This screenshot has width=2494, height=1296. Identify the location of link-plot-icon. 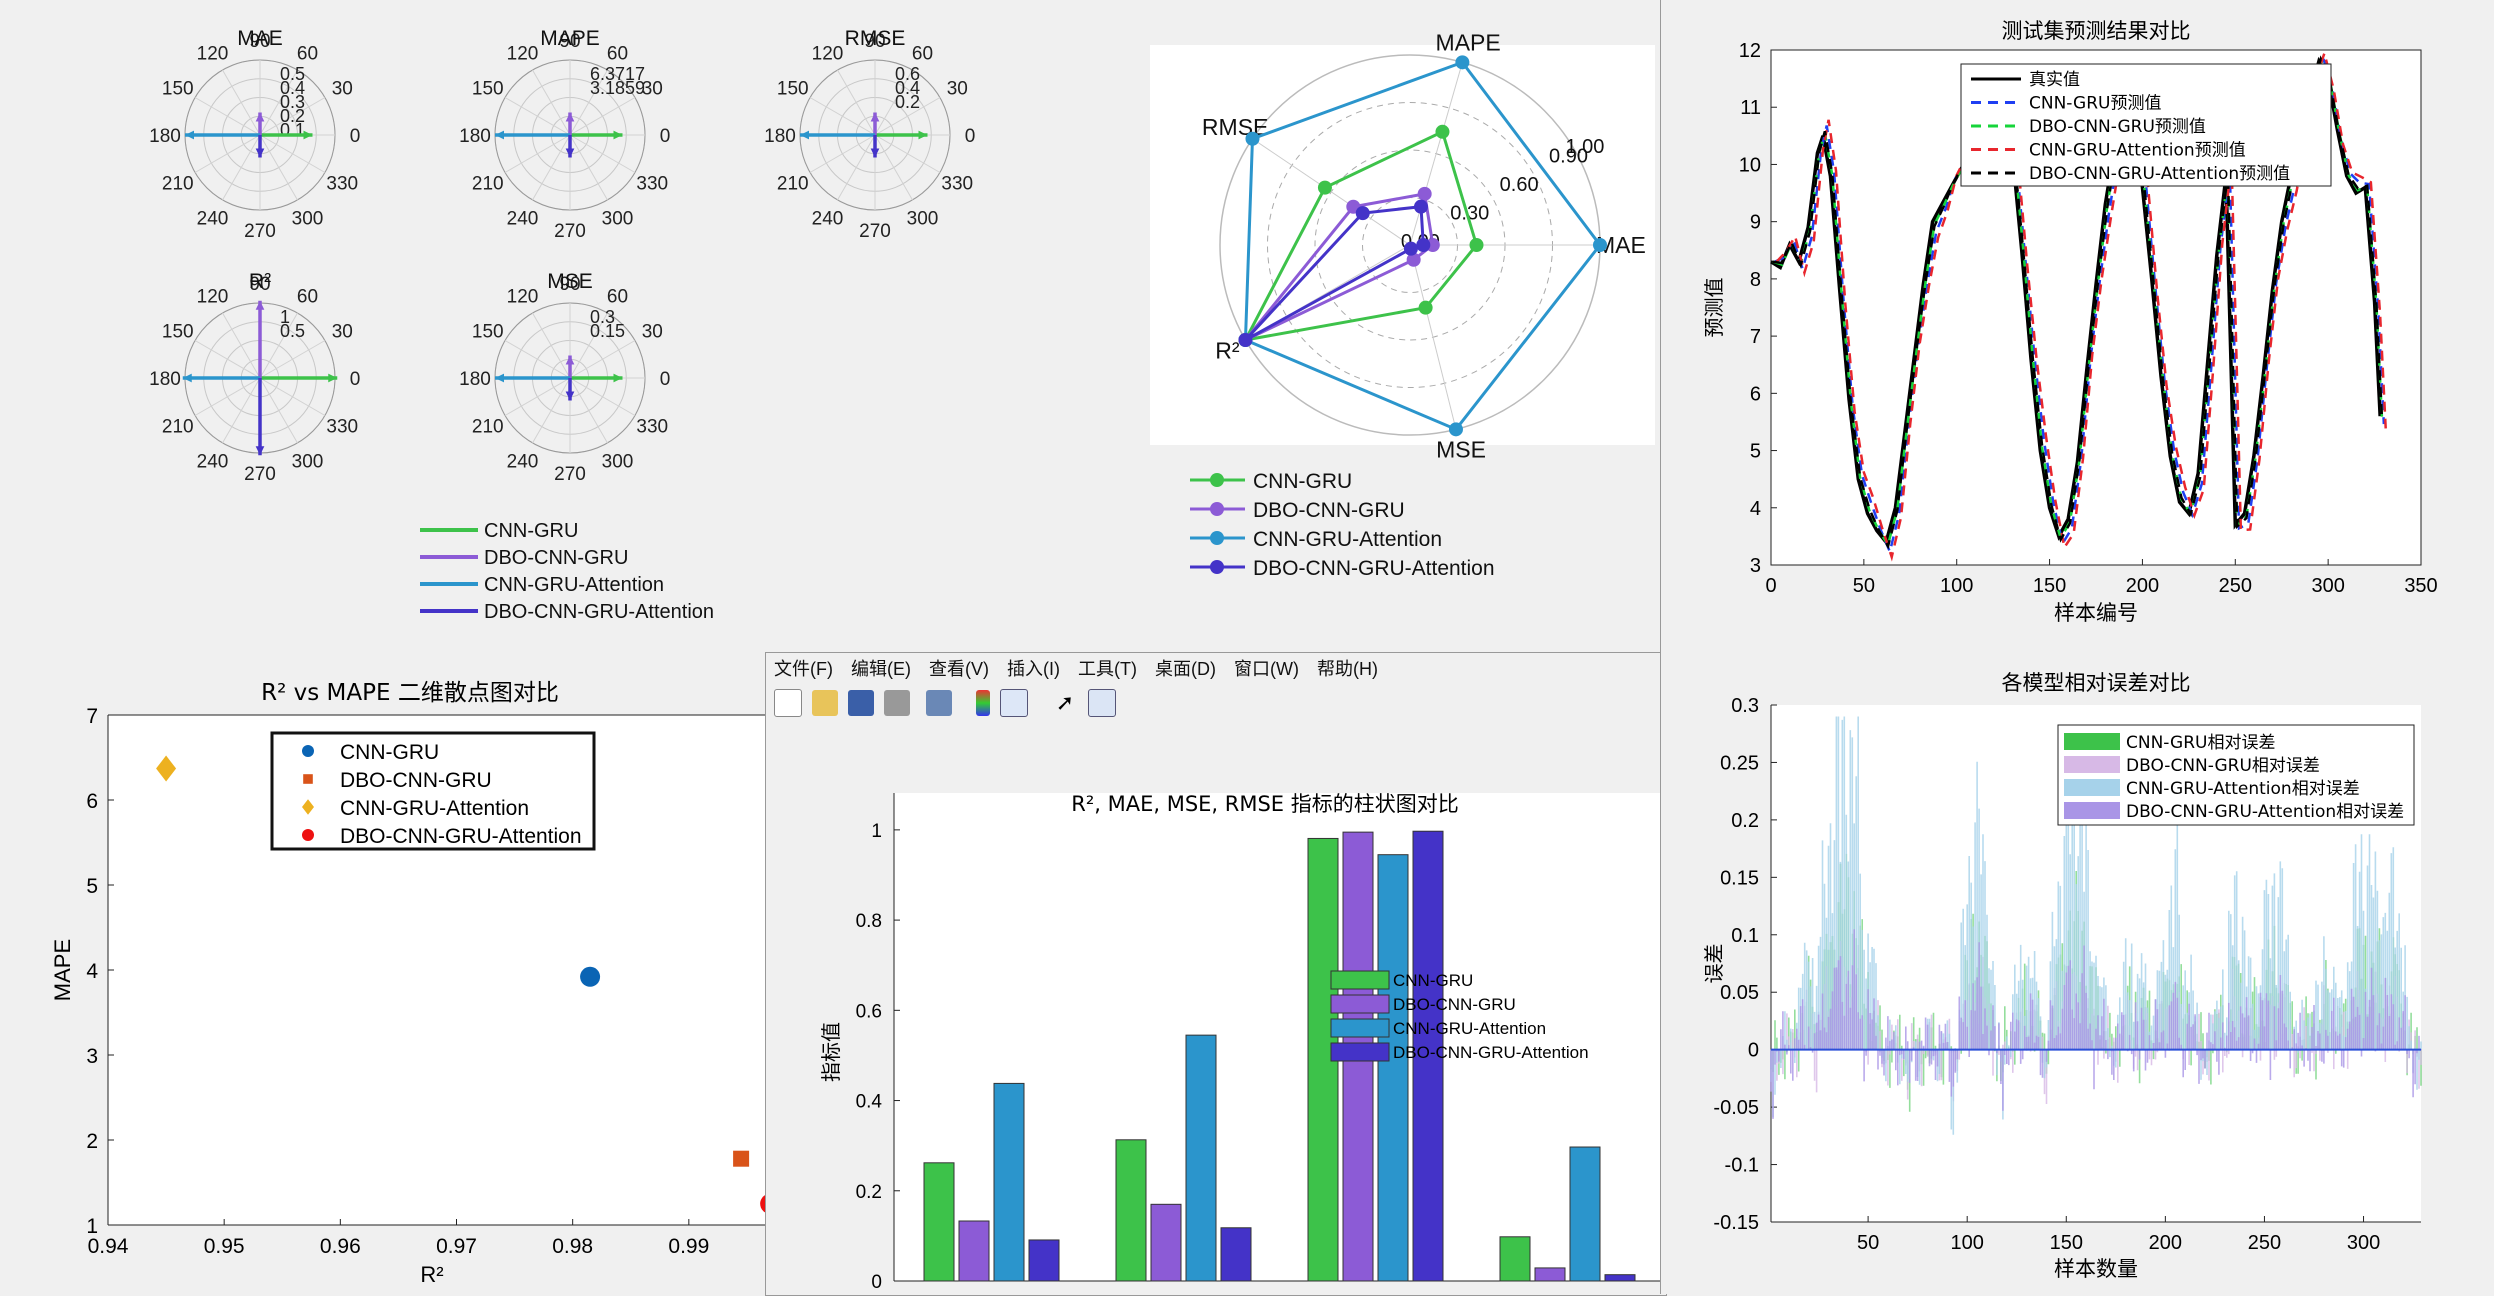
(939, 703).